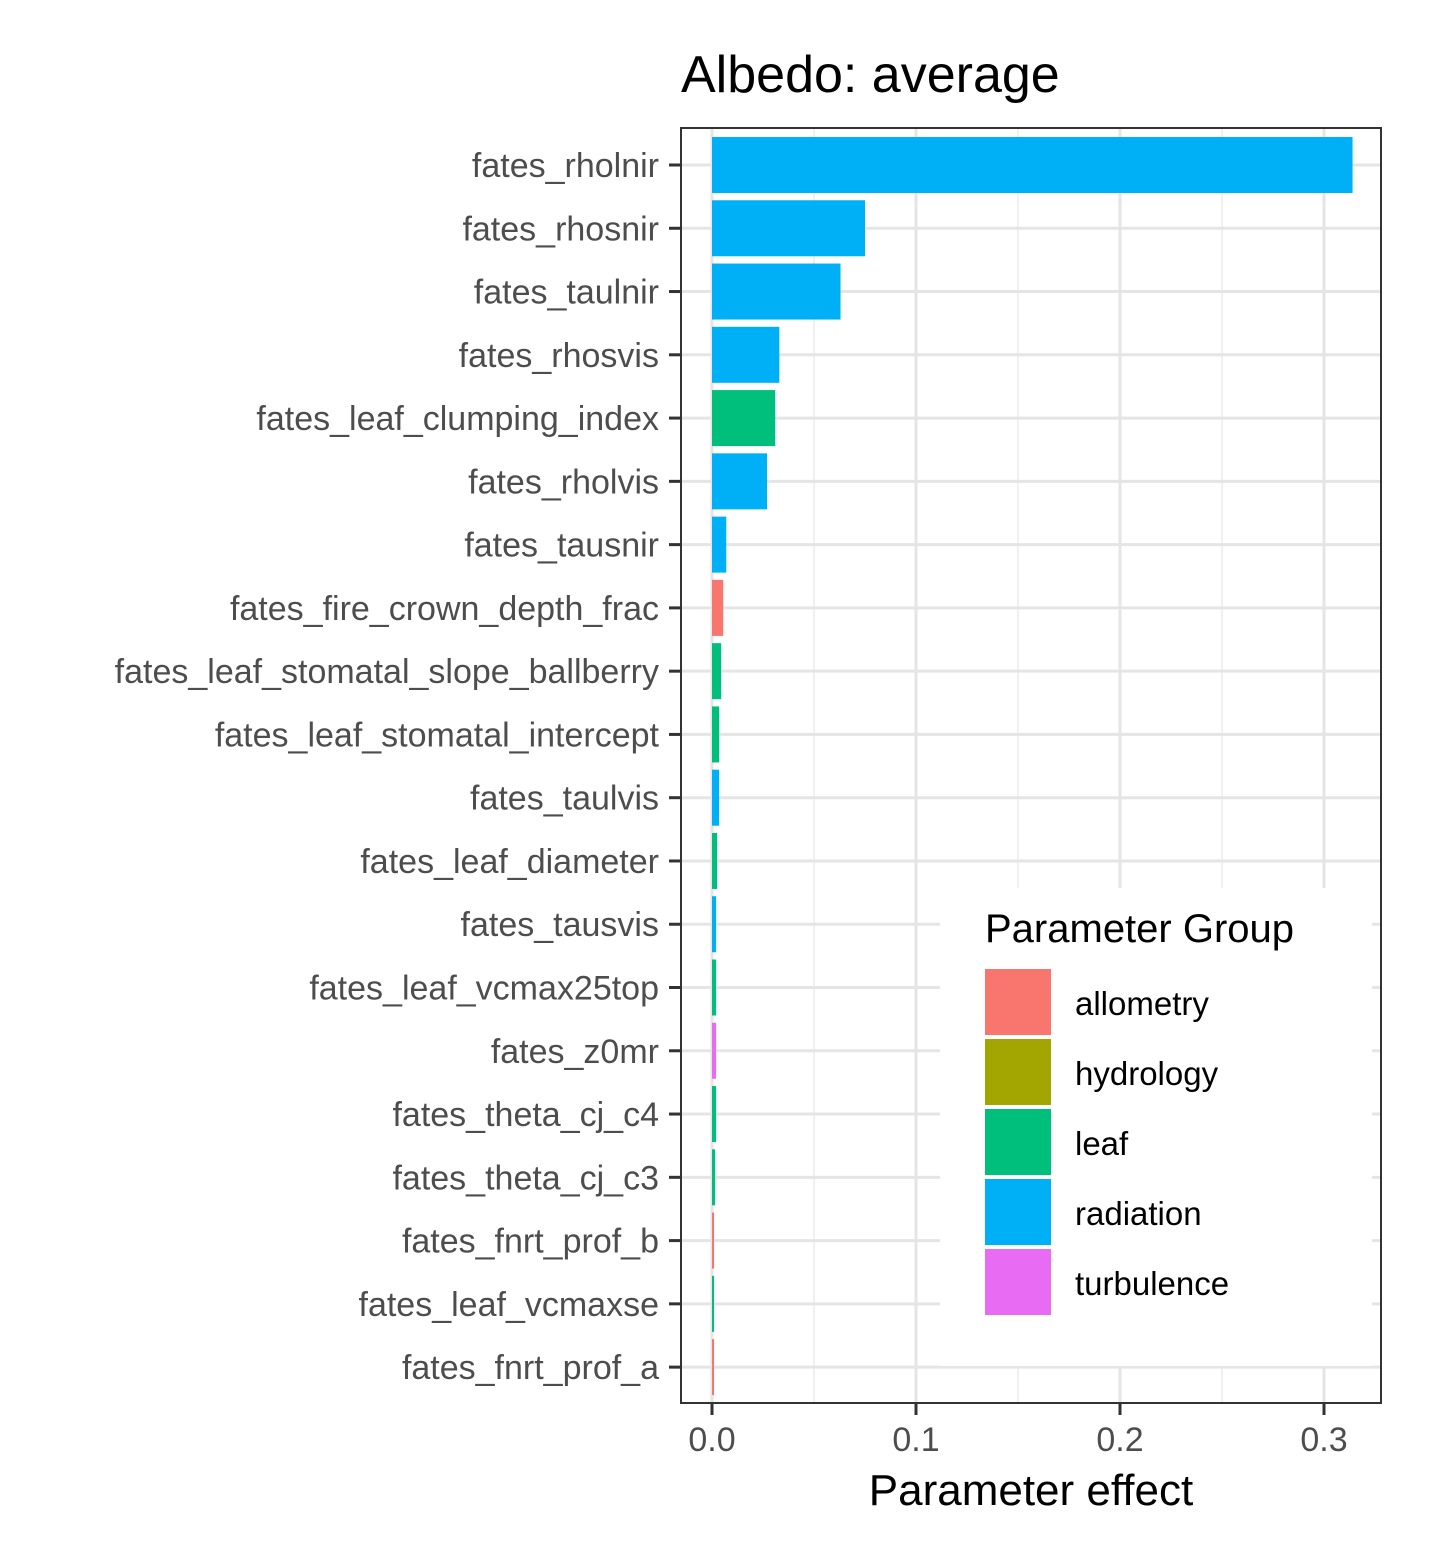 This screenshot has height=1567, width=1430. What do you see at coordinates (870, 75) in the screenshot?
I see `chart-title: Albedo: average` at bounding box center [870, 75].